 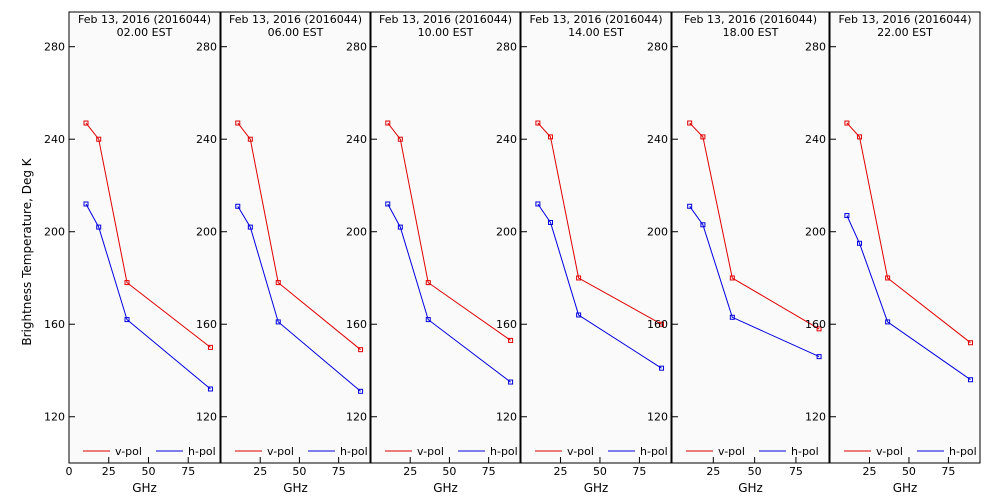 What do you see at coordinates (145, 32) in the screenshot?
I see `panel-time: 02.00 EST` at bounding box center [145, 32].